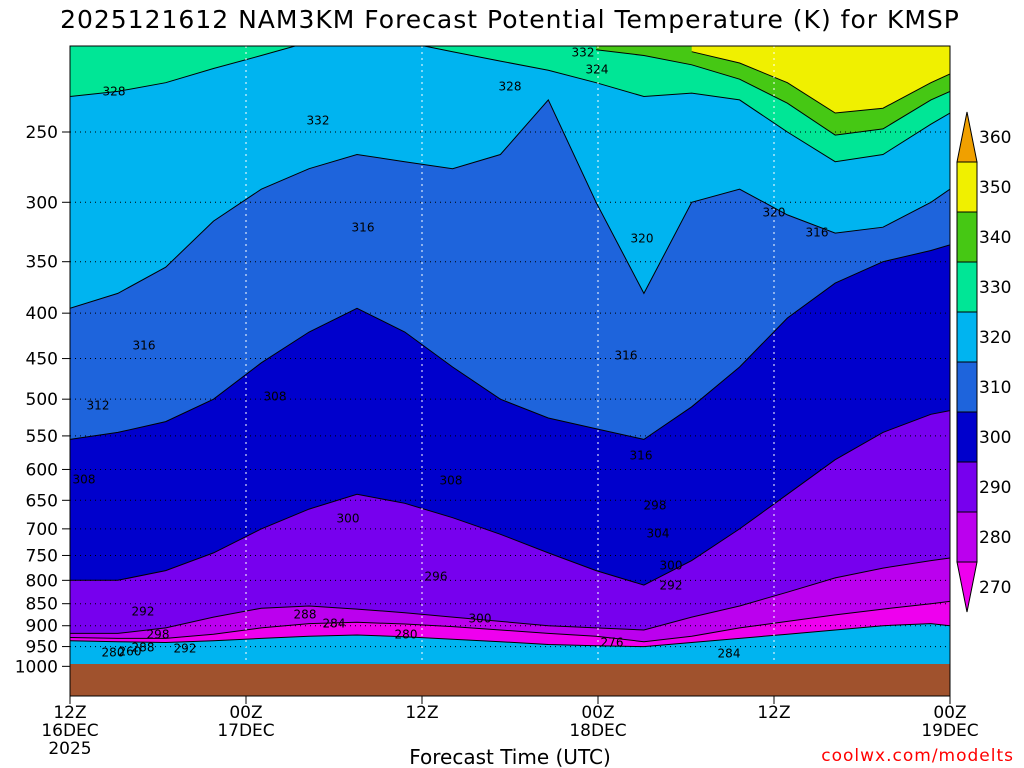  I want to click on y-tick-label: 950, so click(42, 648).